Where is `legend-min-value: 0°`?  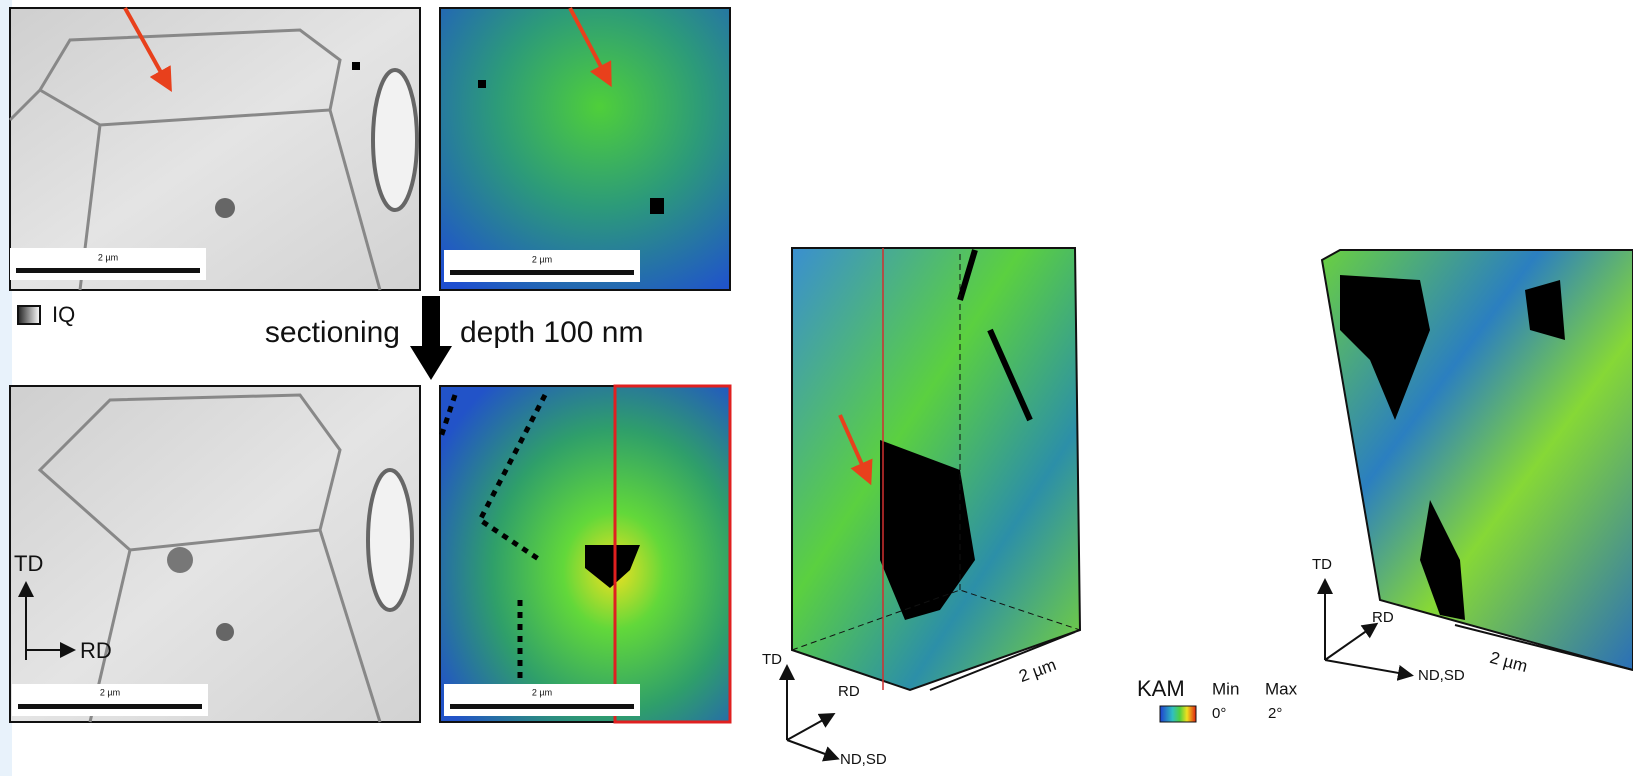
legend-min-value: 0° is located at coordinates (1219, 713).